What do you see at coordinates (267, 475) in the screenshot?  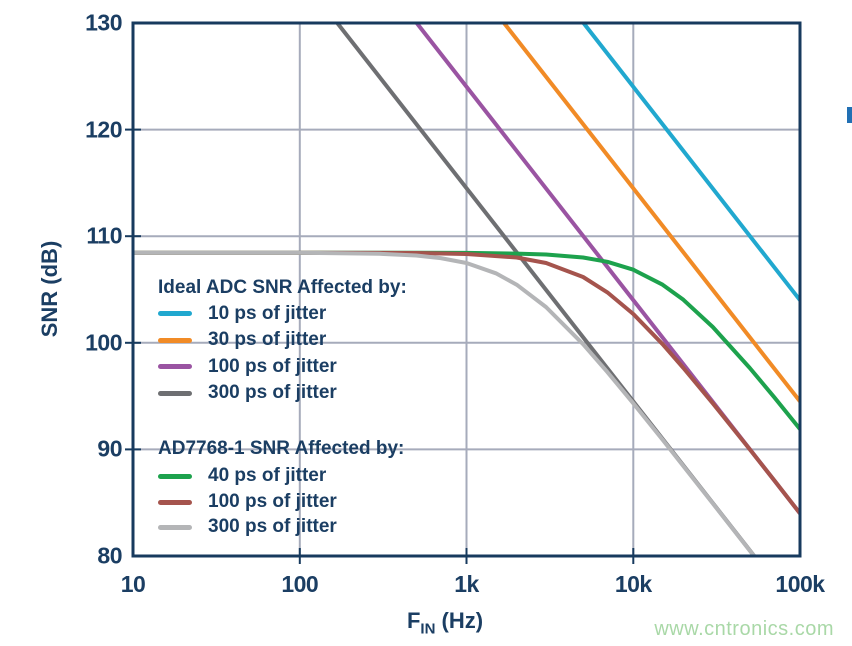 I see `legend-item-label: 40 ps of jitter` at bounding box center [267, 475].